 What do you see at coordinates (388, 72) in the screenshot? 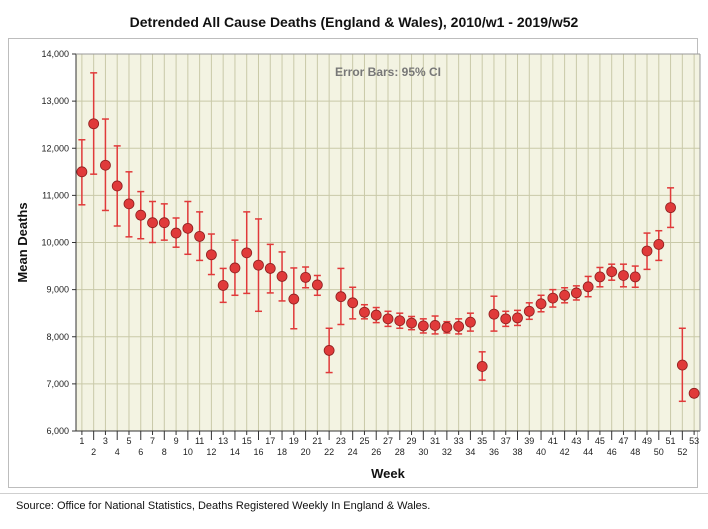
I see `error-bar-note: Error Bars: 95% CI` at bounding box center [388, 72].